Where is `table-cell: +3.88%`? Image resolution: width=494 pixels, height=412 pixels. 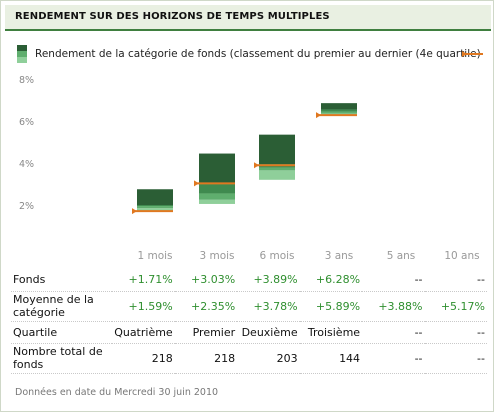
table-cell: +3.88% is located at coordinates (393, 306).